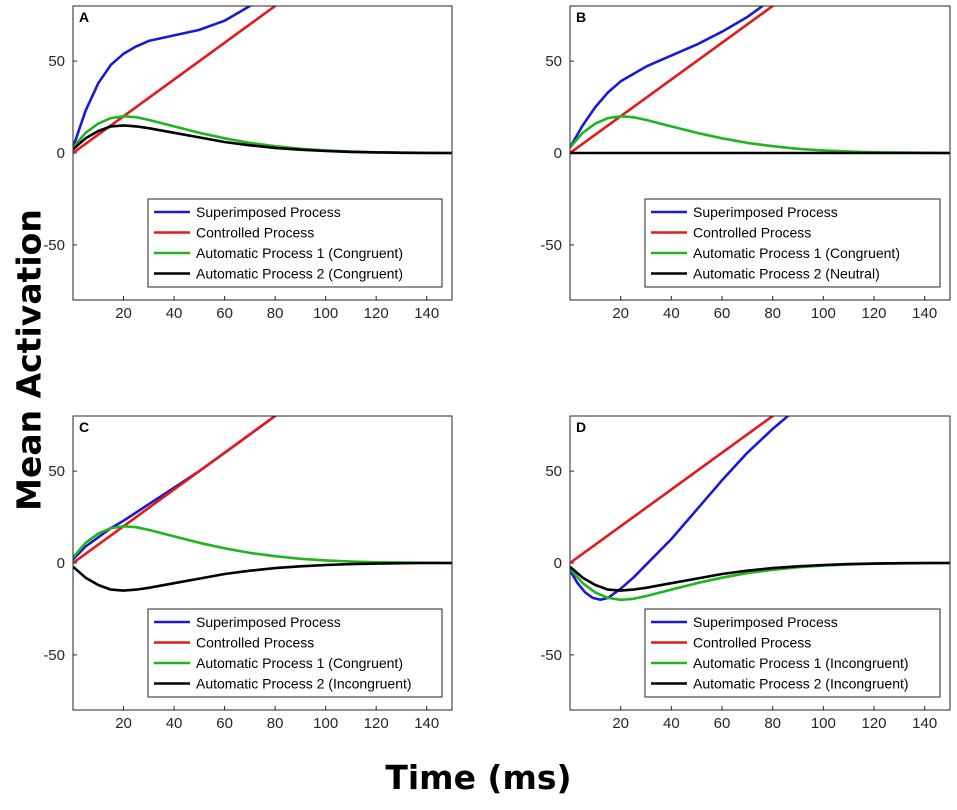 This screenshot has height=810, width=957. What do you see at coordinates (84, 427) in the screenshot?
I see `panel-label-c: C` at bounding box center [84, 427].